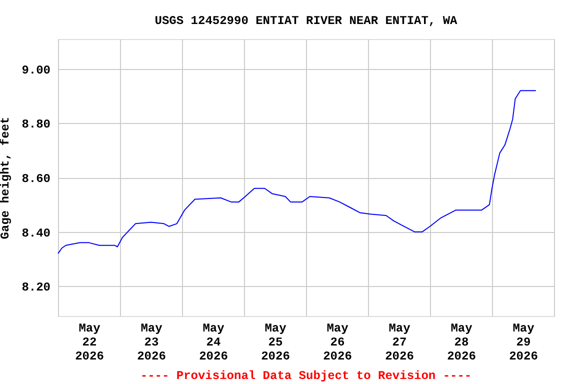 The image size is (576, 384). I want to click on x-tick-label: May 26 2026, so click(337, 343).